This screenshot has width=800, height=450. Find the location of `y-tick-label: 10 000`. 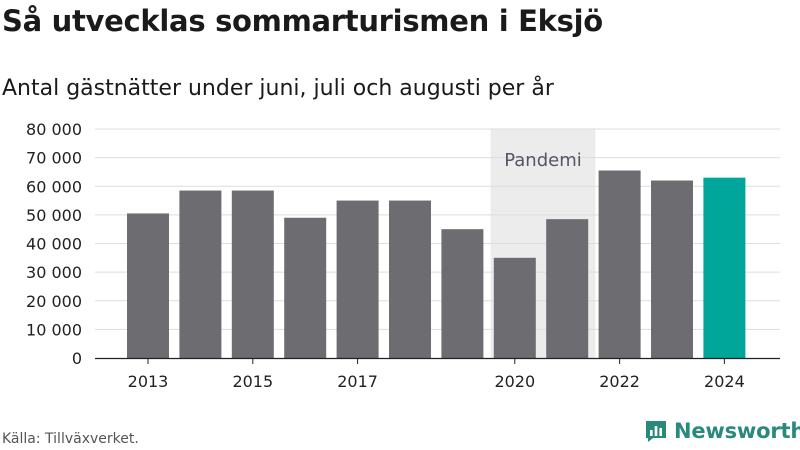

y-tick-label: 10 000 is located at coordinates (54, 329).